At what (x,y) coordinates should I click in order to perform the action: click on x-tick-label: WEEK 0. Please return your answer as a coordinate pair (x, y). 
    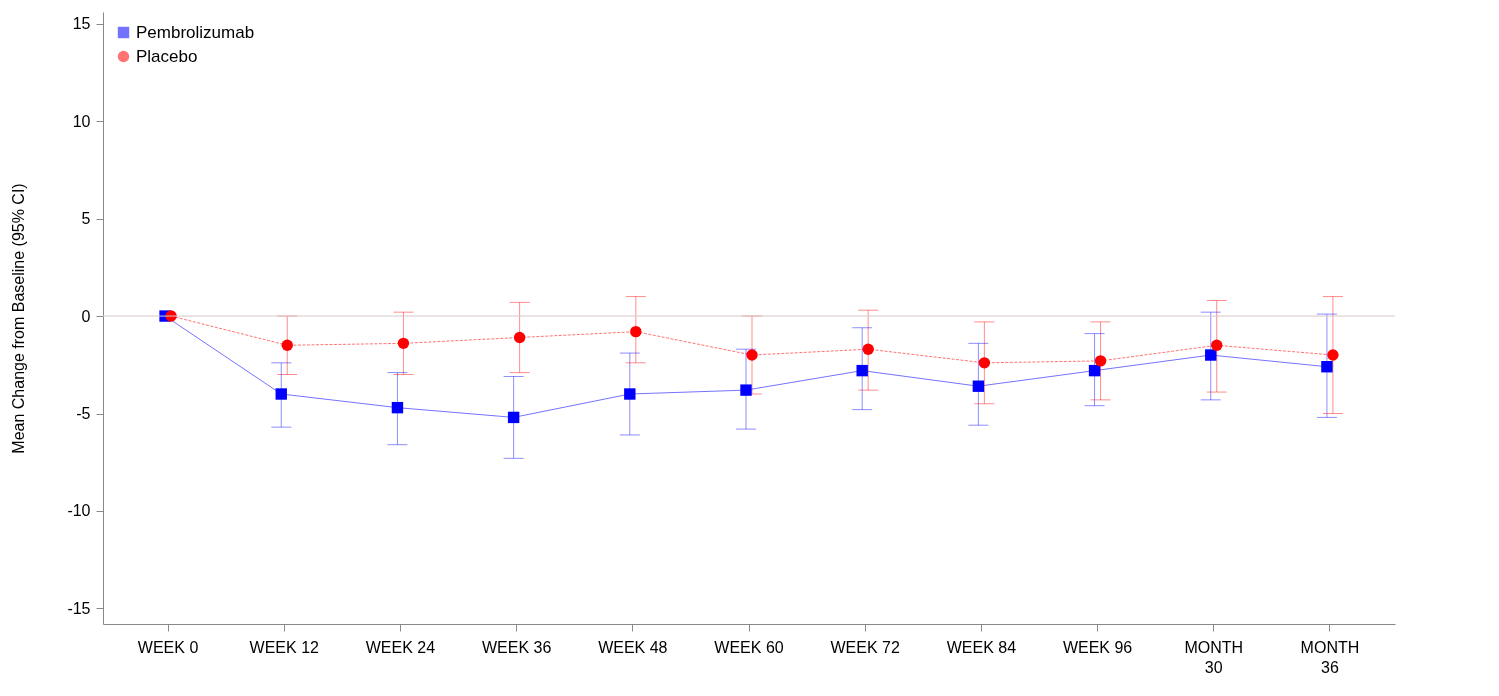
    Looking at the image, I should click on (168, 647).